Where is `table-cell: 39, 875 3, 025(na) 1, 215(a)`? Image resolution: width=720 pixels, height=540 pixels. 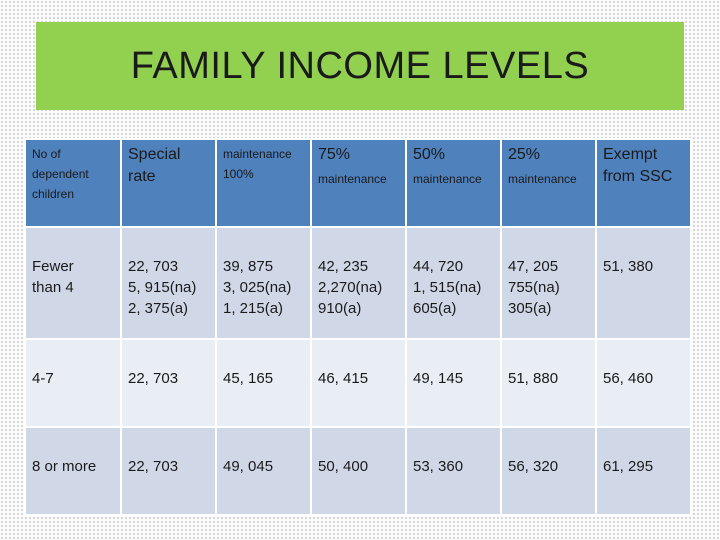
table-cell: 39, 875 3, 025(na) 1, 215(a) is located at coordinates (263, 283).